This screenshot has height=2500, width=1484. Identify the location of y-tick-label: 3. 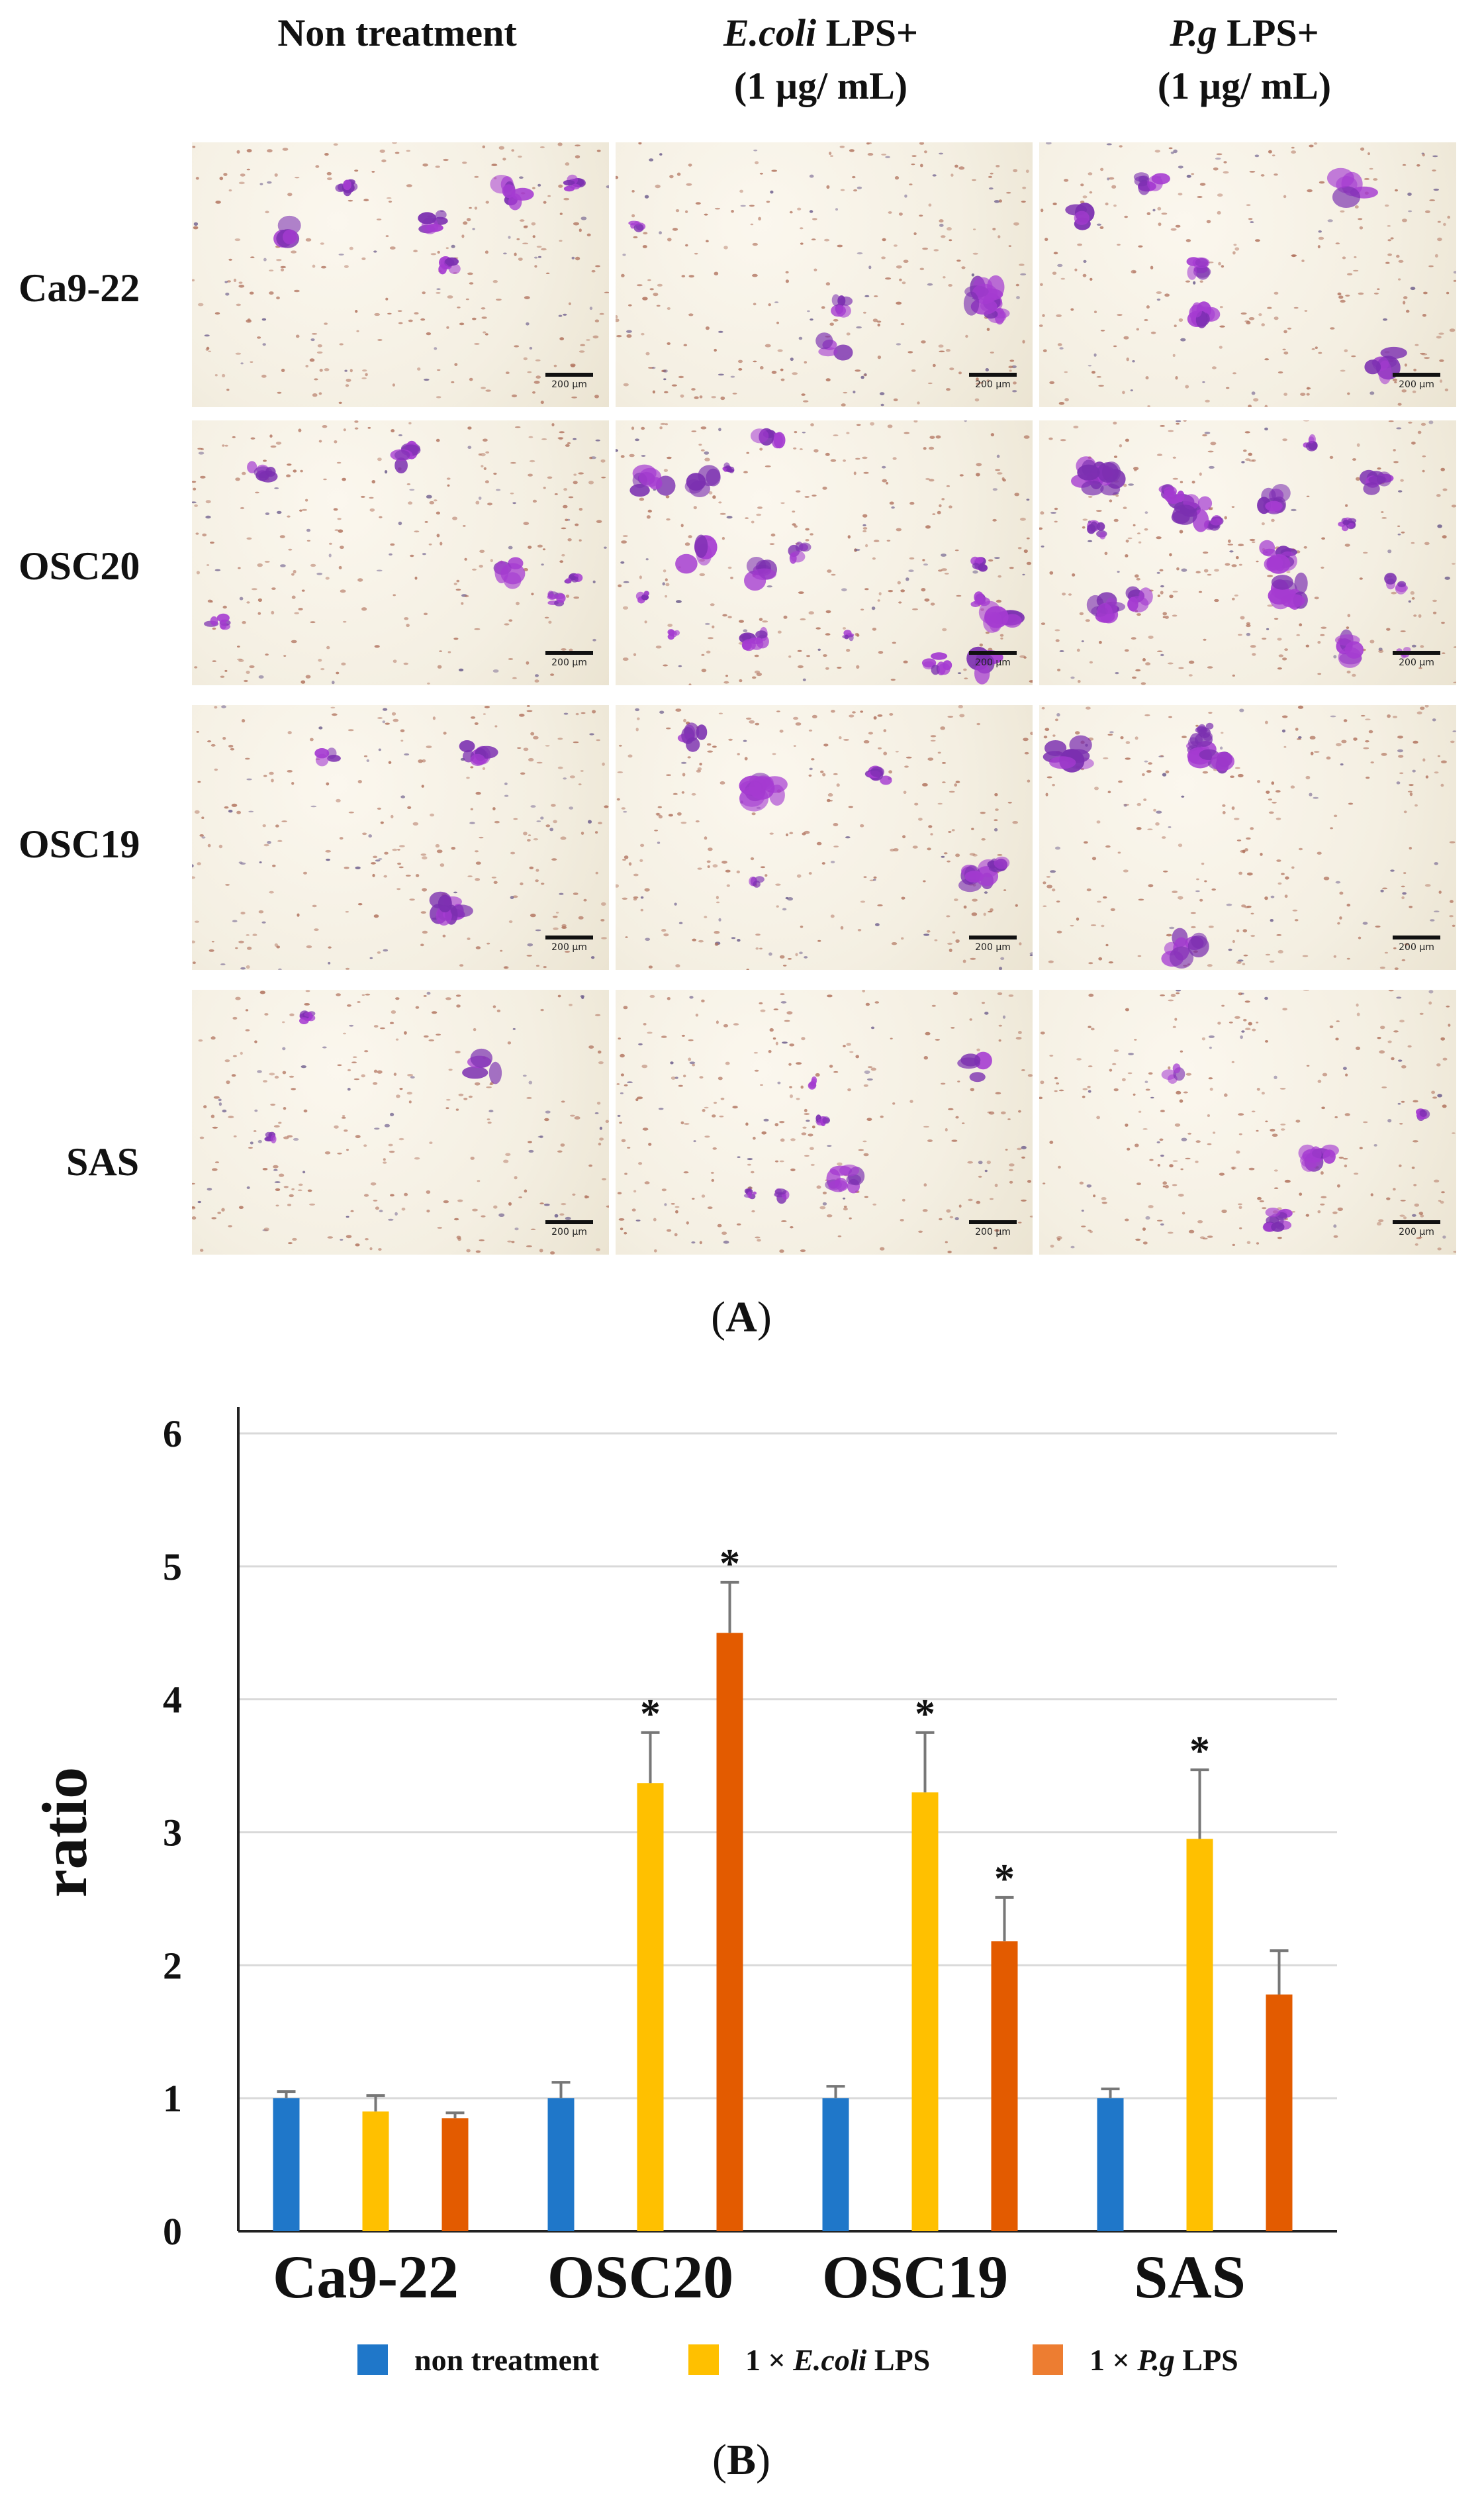
(172, 1832).